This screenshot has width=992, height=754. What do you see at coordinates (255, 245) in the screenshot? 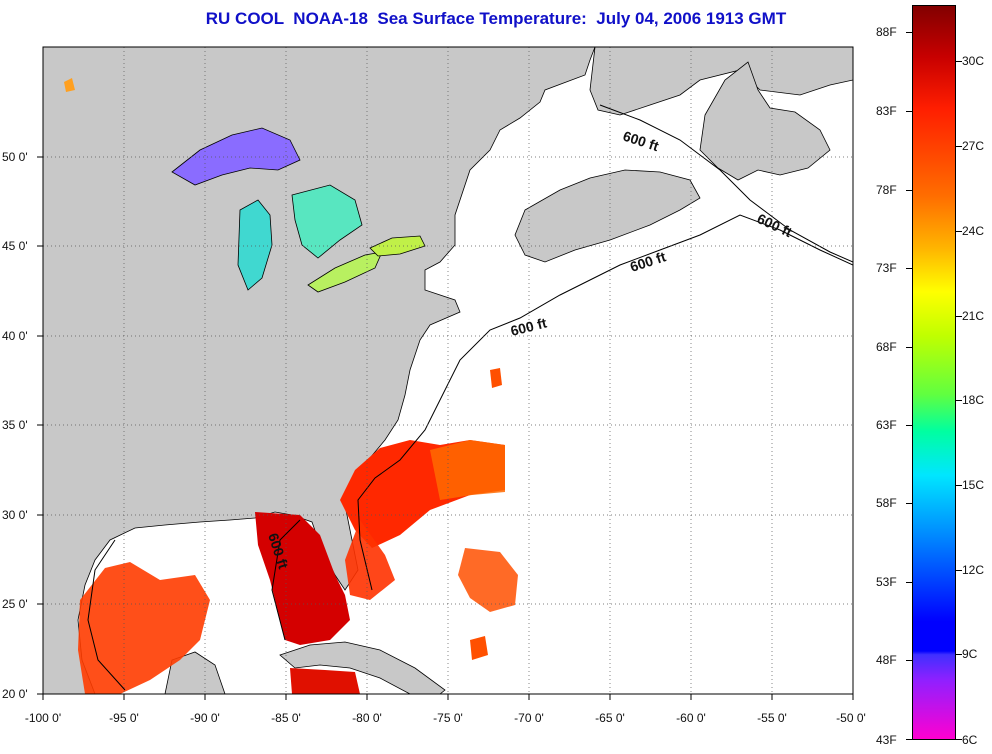
I see `lake-michigan` at bounding box center [255, 245].